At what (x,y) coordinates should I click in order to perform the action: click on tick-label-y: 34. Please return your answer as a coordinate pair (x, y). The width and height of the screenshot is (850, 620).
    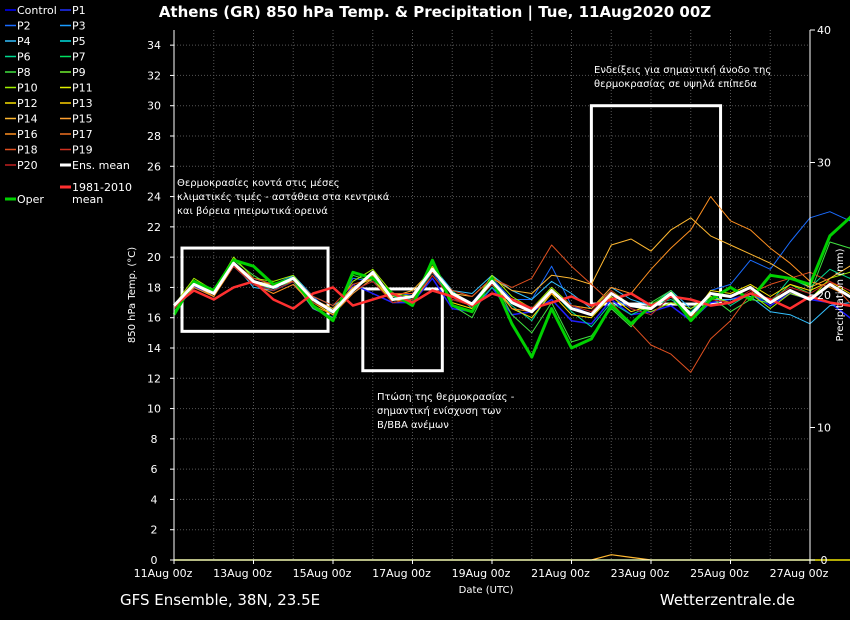
    Looking at the image, I should click on (154, 45).